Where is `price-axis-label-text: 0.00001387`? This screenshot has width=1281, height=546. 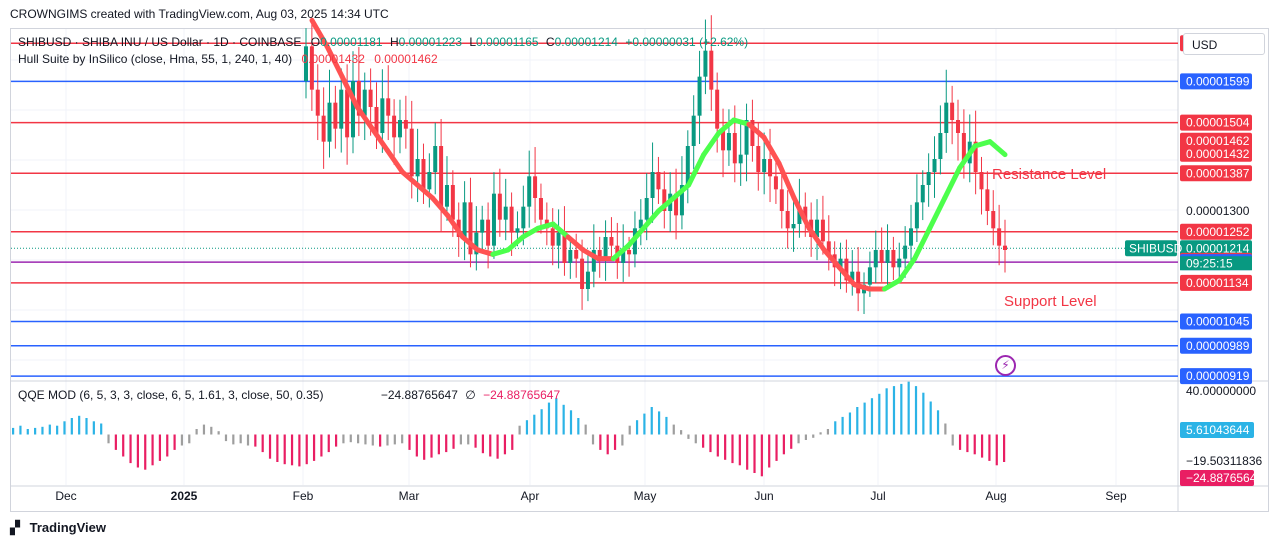
price-axis-label-text: 0.00001387 is located at coordinates (1218, 173).